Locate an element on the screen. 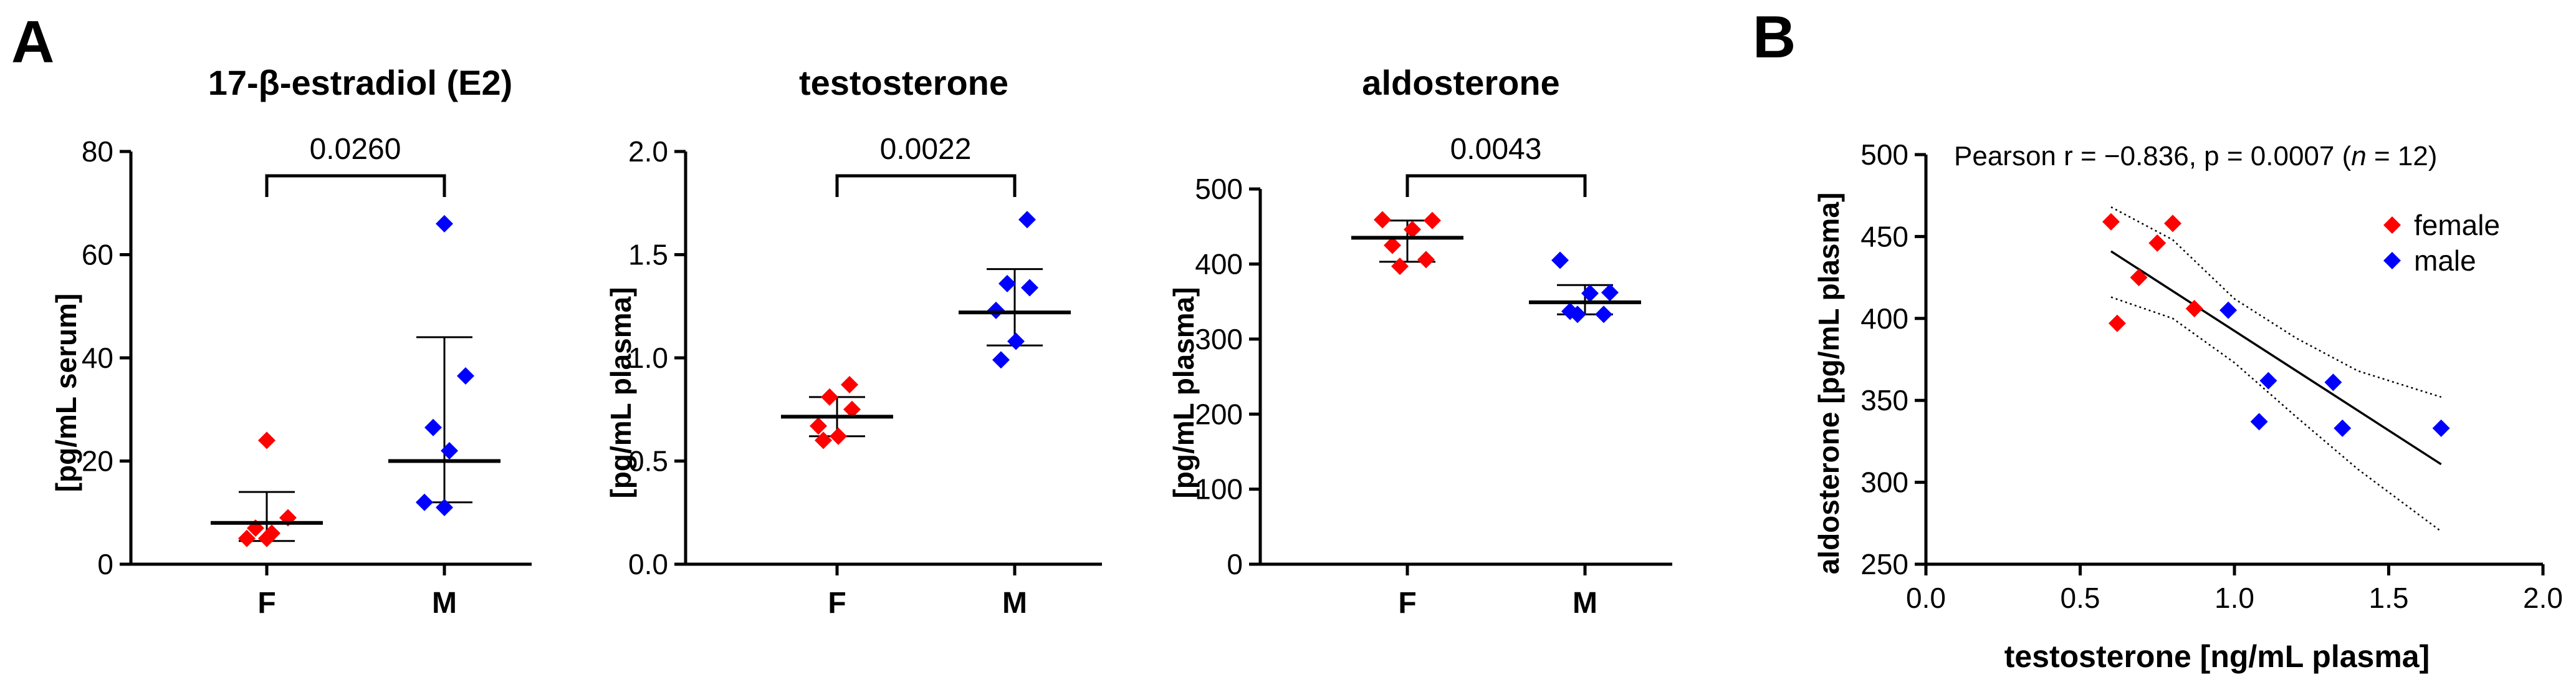 The width and height of the screenshot is (2576, 697). testosterone-y-axis-ticks: 0.0 0.5 1.0 1.5 2.0 is located at coordinates (657, 357).